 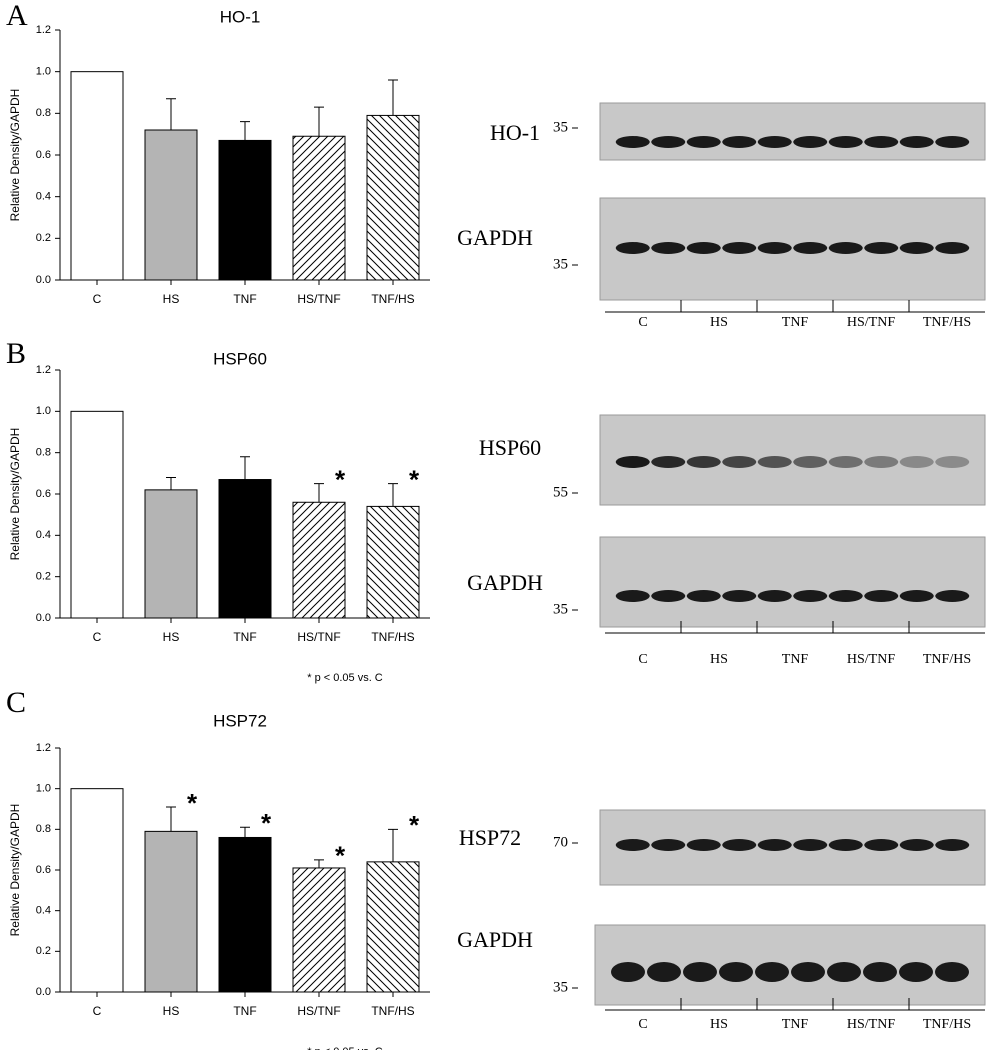 I want to click on chart-title: HO-1, so click(x=240, y=16).